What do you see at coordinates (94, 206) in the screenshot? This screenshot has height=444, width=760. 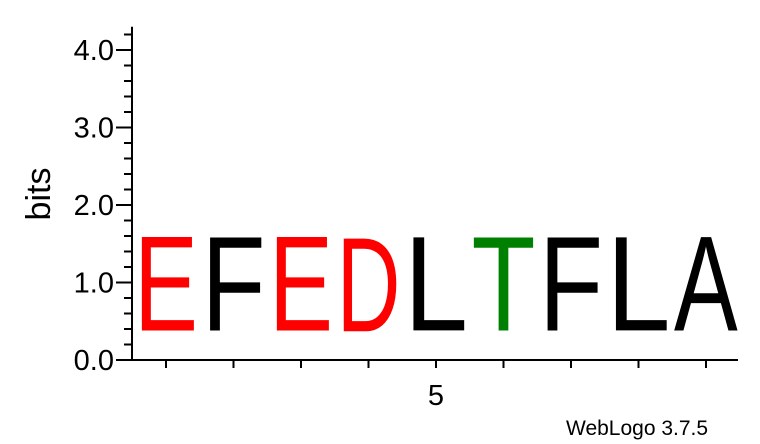 I see `y-tick-label: 2.0` at bounding box center [94, 206].